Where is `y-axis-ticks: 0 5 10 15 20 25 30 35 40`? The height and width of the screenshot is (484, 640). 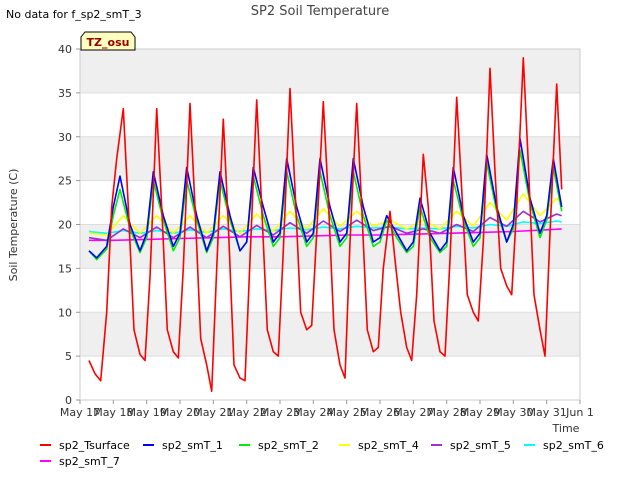 y-axis-ticks: 0 5 10 15 20 25 30 35 40 is located at coordinates (69, 225).